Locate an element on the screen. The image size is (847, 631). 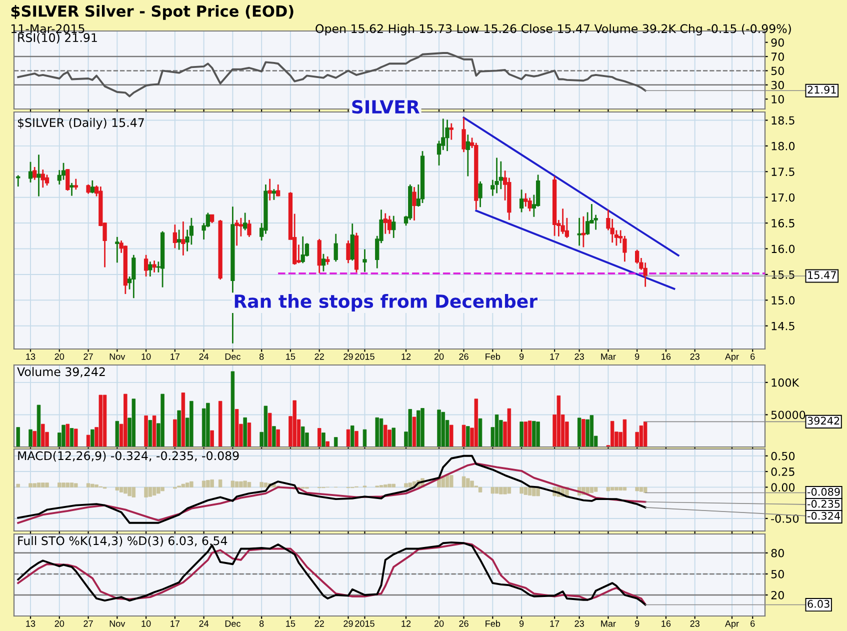
chart-title: Full STO %K(14,3) %D(3) 6.03, 6.54 is located at coordinates (123, 541).